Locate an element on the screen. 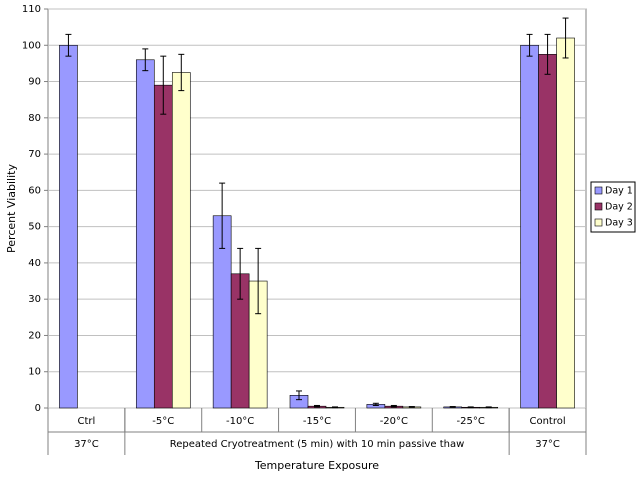 The image size is (639, 478). legend-label: Day 1 is located at coordinates (619, 191).